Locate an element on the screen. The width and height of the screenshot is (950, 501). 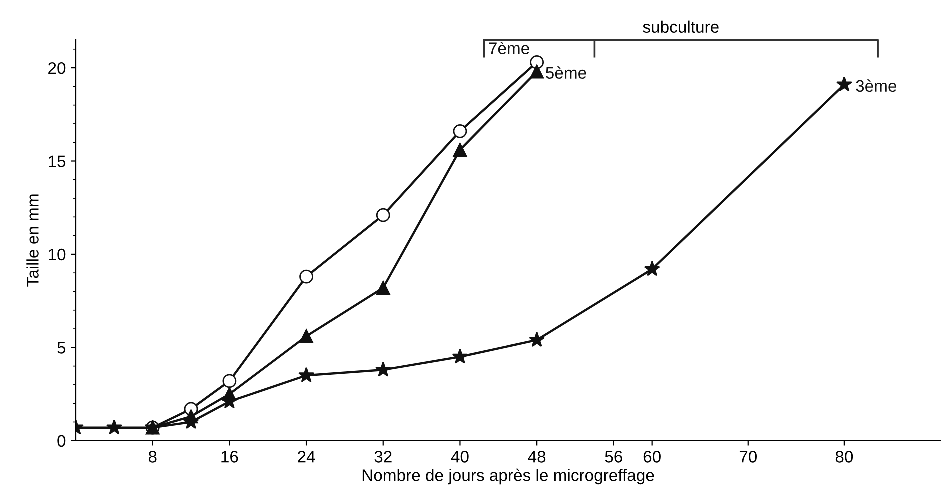
y-tick-label: 5 is located at coordinates (62, 348).